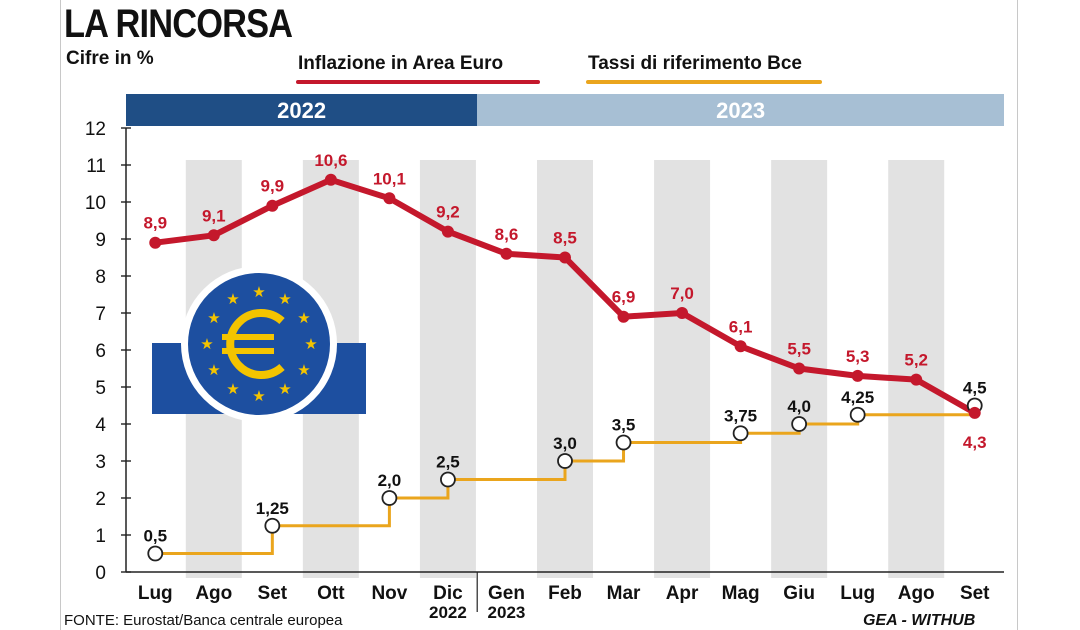 The width and height of the screenshot is (1080, 630). Describe the element at coordinates (695, 63) in the screenshot. I see `legend-rates-label: Tassi di riferimento Bce` at that location.